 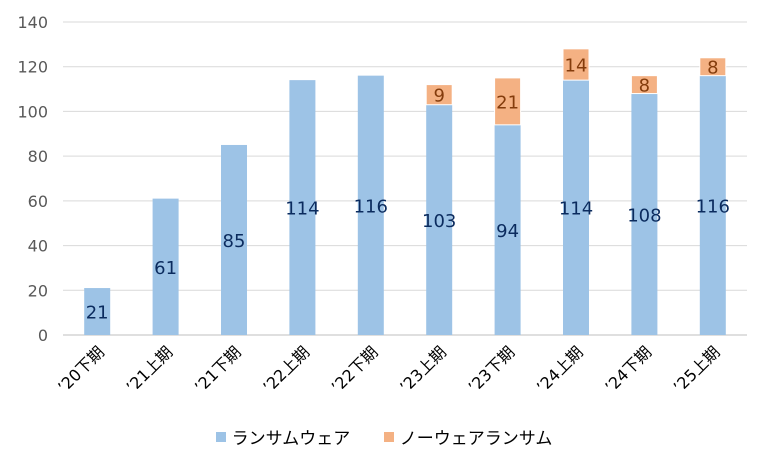 I want to click on data-label-ransomware: 61, so click(x=165, y=268).